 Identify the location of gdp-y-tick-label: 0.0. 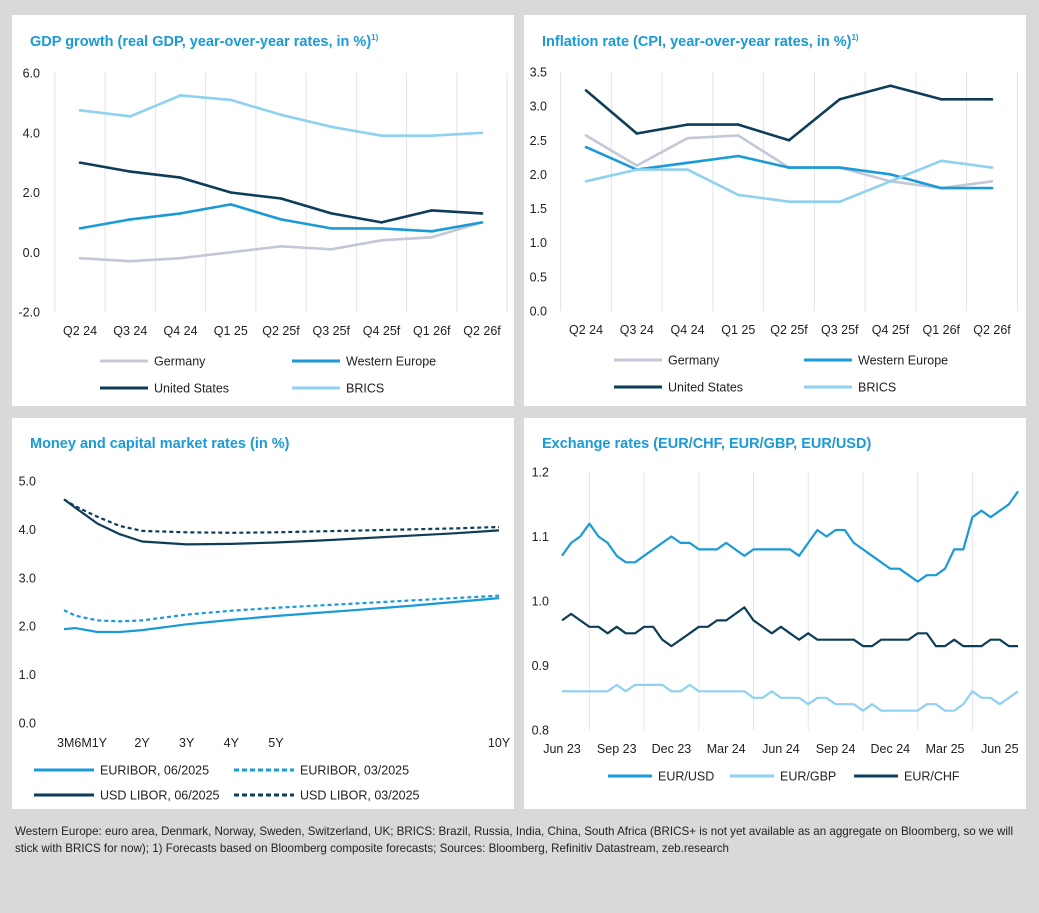
(31, 253).